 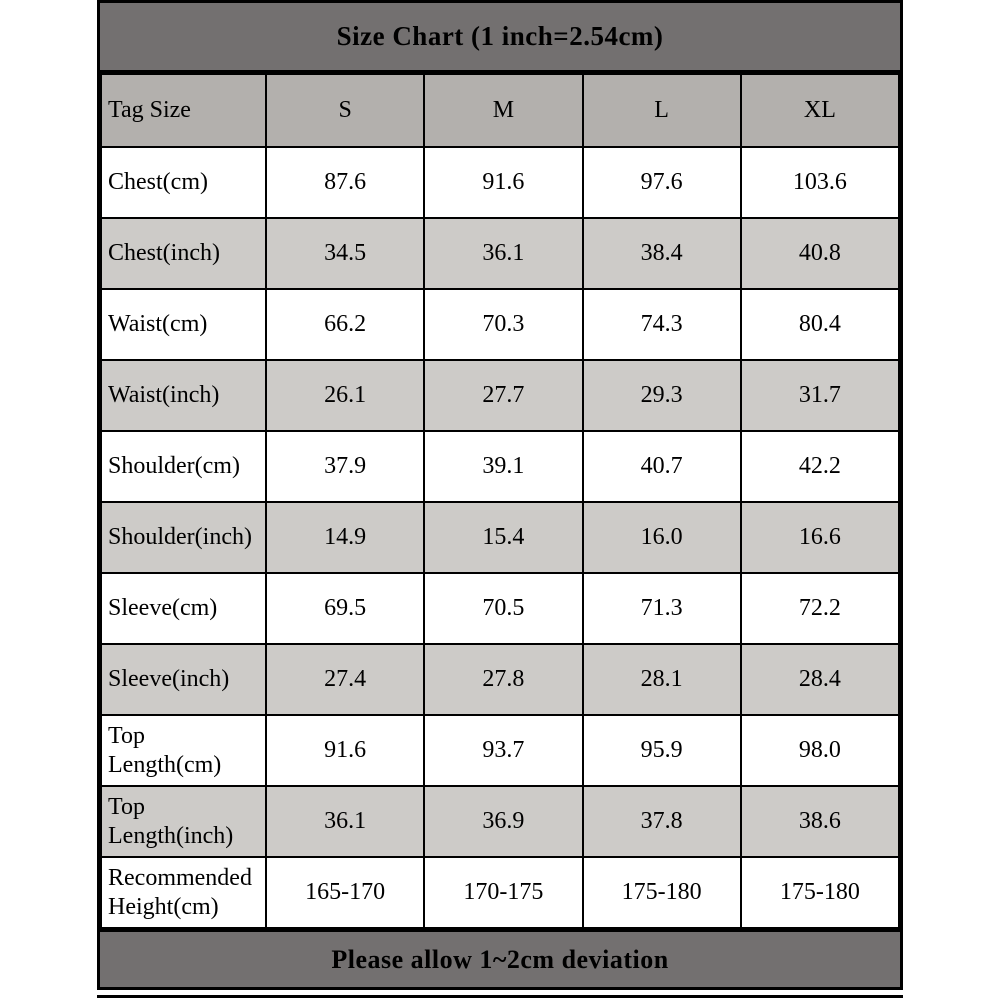 I want to click on cell-value: 16.0, so click(x=661, y=537).